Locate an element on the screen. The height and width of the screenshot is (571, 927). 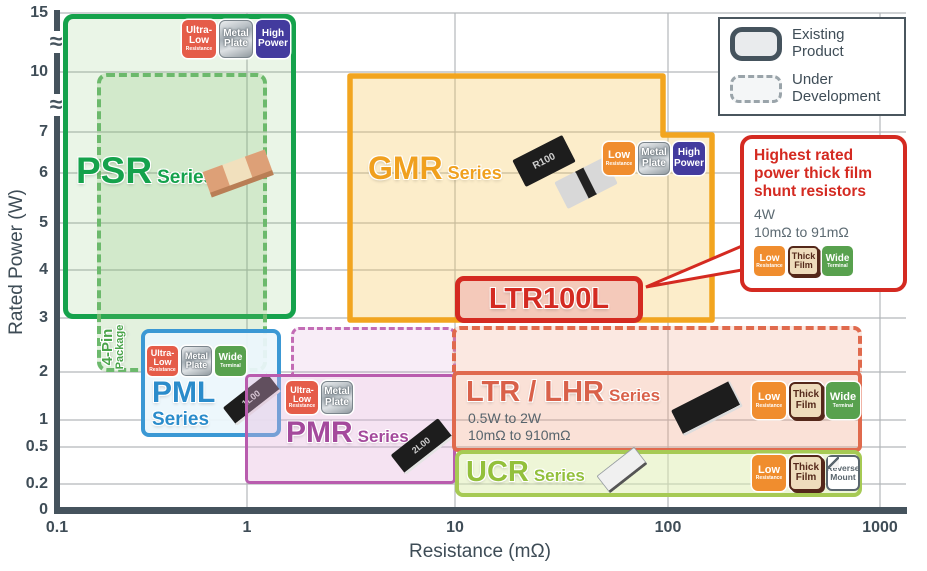
legend: Existing Product Under Development is located at coordinates (812, 66).